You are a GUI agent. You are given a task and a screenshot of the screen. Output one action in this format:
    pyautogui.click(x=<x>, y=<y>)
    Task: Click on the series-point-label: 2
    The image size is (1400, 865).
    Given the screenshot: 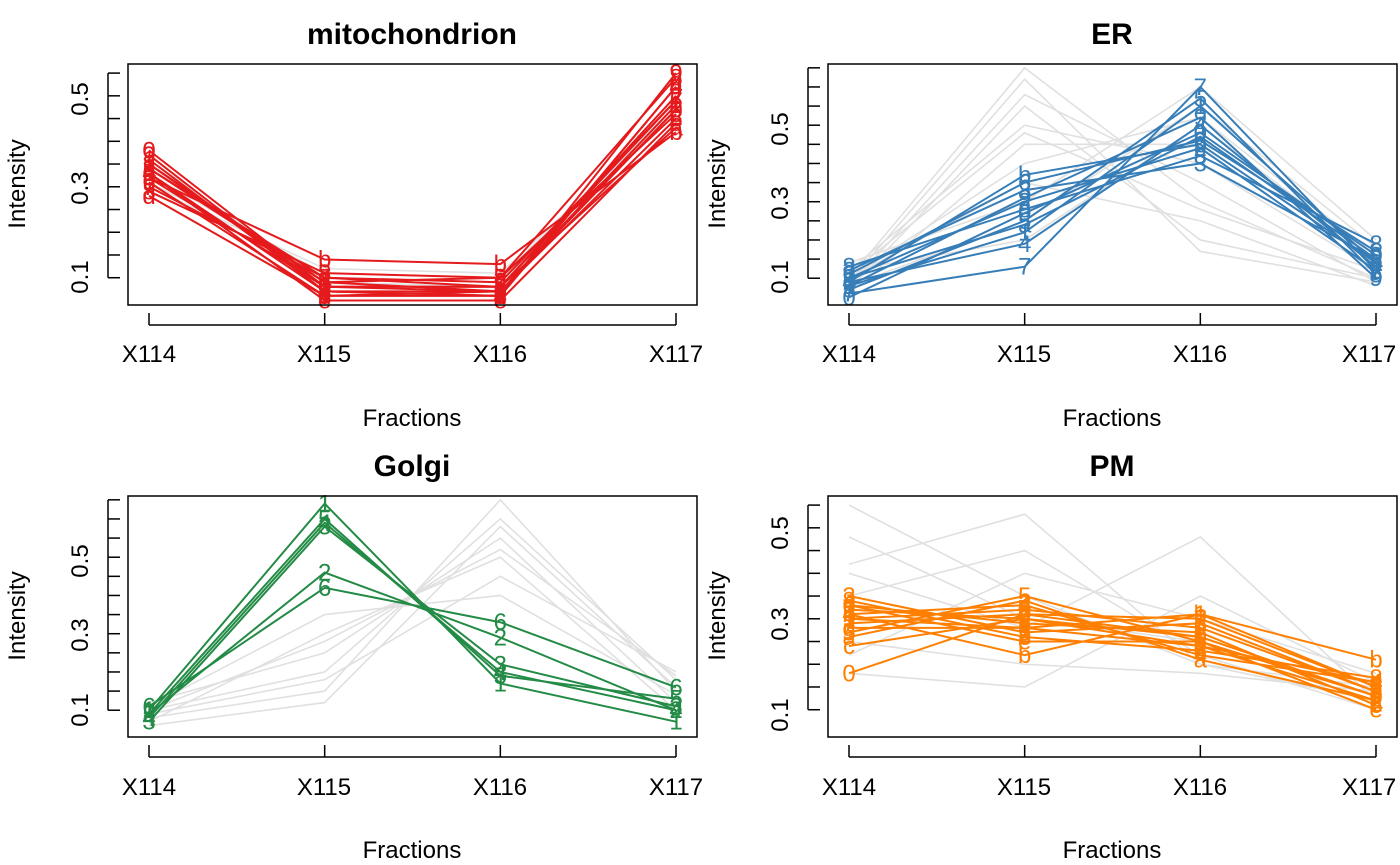 What is the action you would take?
    pyautogui.click(x=148, y=714)
    